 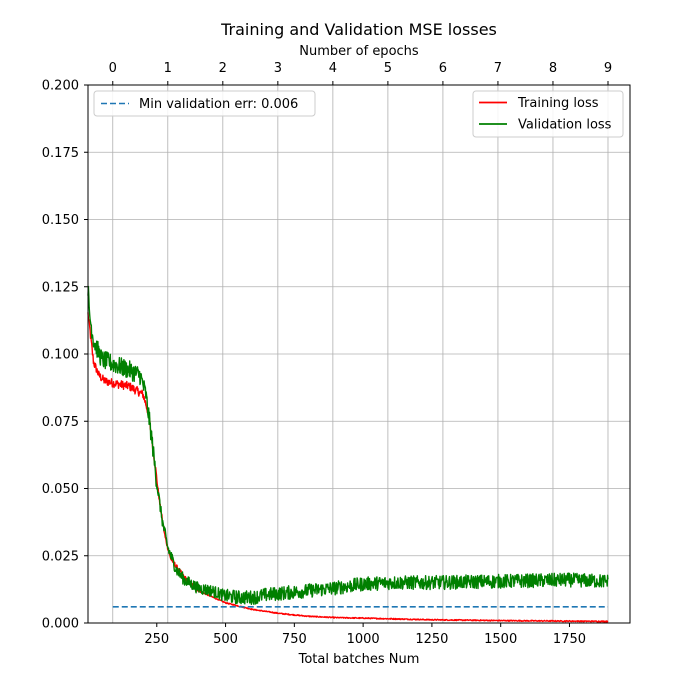 I want to click on top-tick-label: 6, so click(x=443, y=68).